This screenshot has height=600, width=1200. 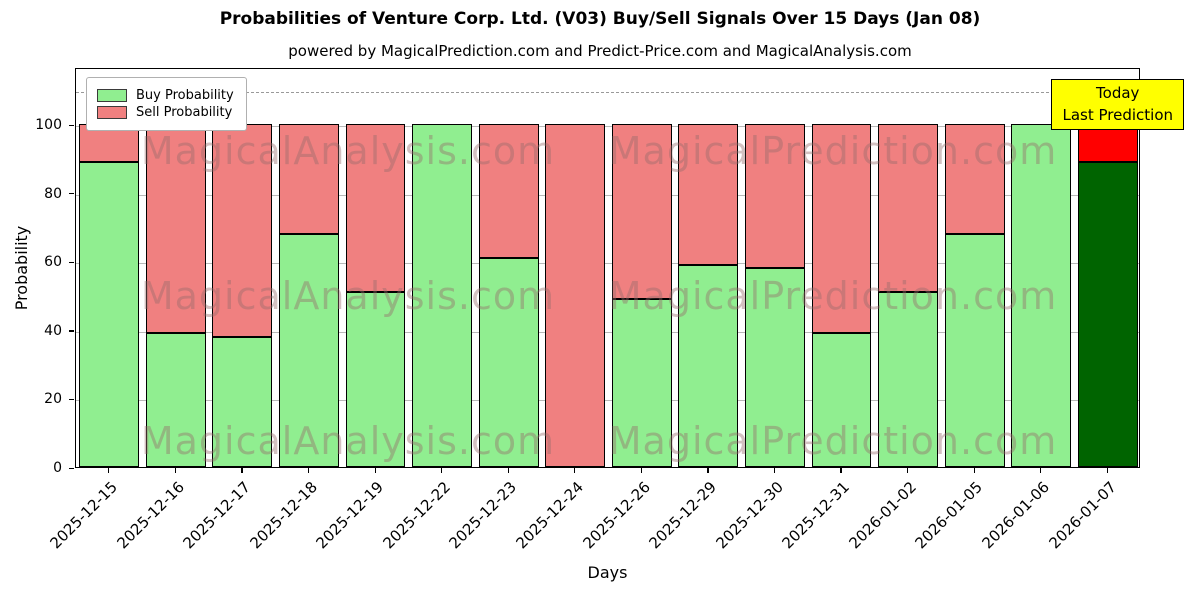 What do you see at coordinates (53, 262) in the screenshot?
I see `y-tick-label: 60` at bounding box center [53, 262].